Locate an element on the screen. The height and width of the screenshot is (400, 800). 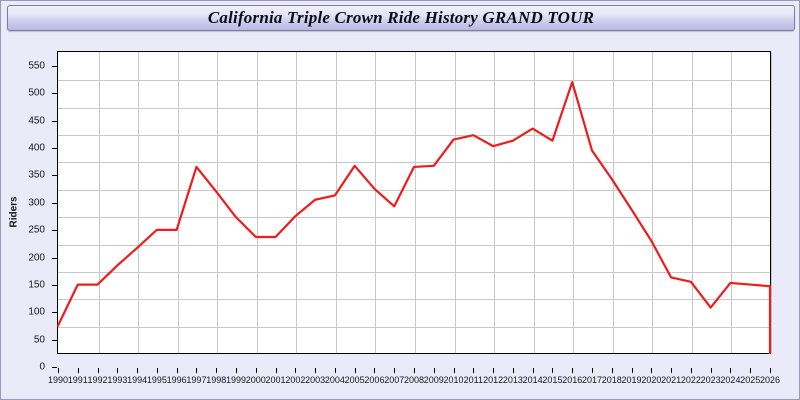
y-axis-tick-label: 250 is located at coordinates (36, 230).